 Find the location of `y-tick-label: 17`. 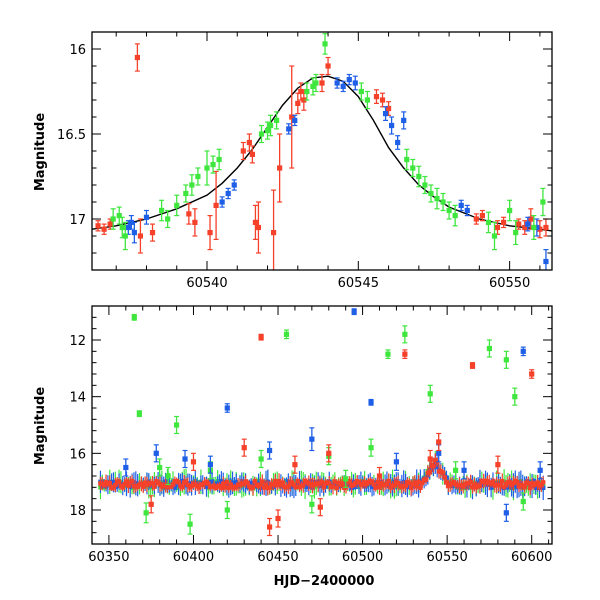

y-tick-label: 17 is located at coordinates (77, 220).